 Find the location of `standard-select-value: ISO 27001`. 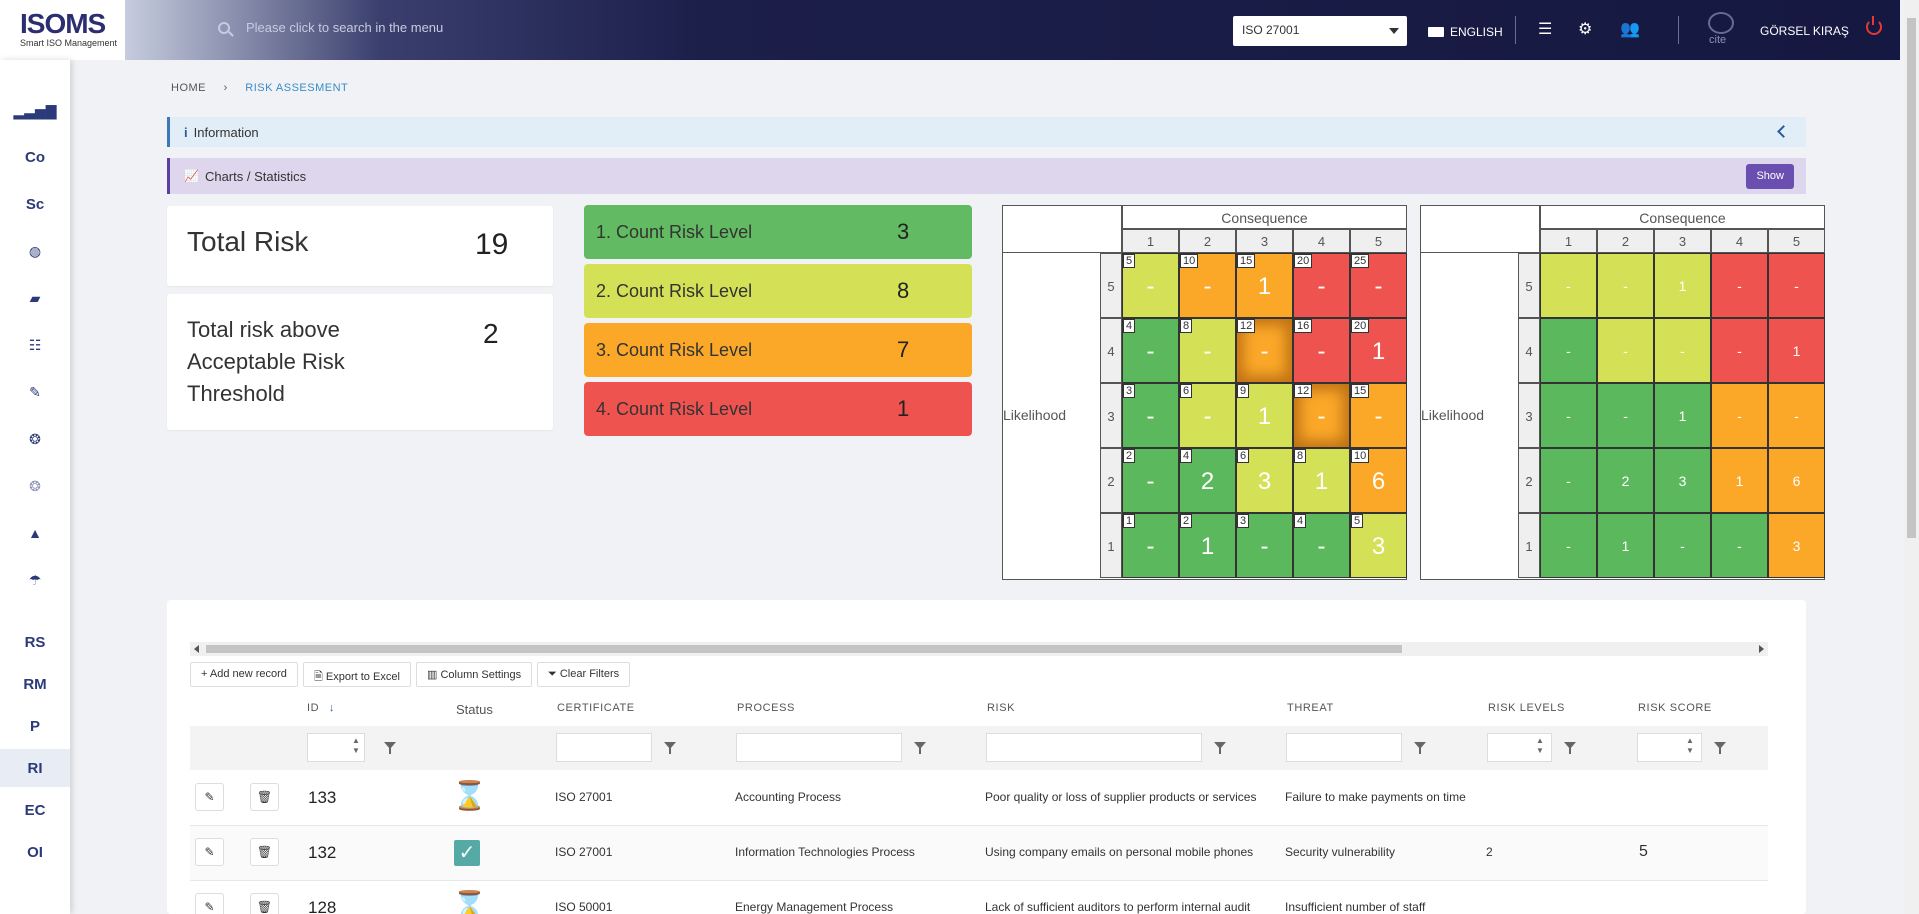

standard-select-value: ISO 27001 is located at coordinates (1271, 30).